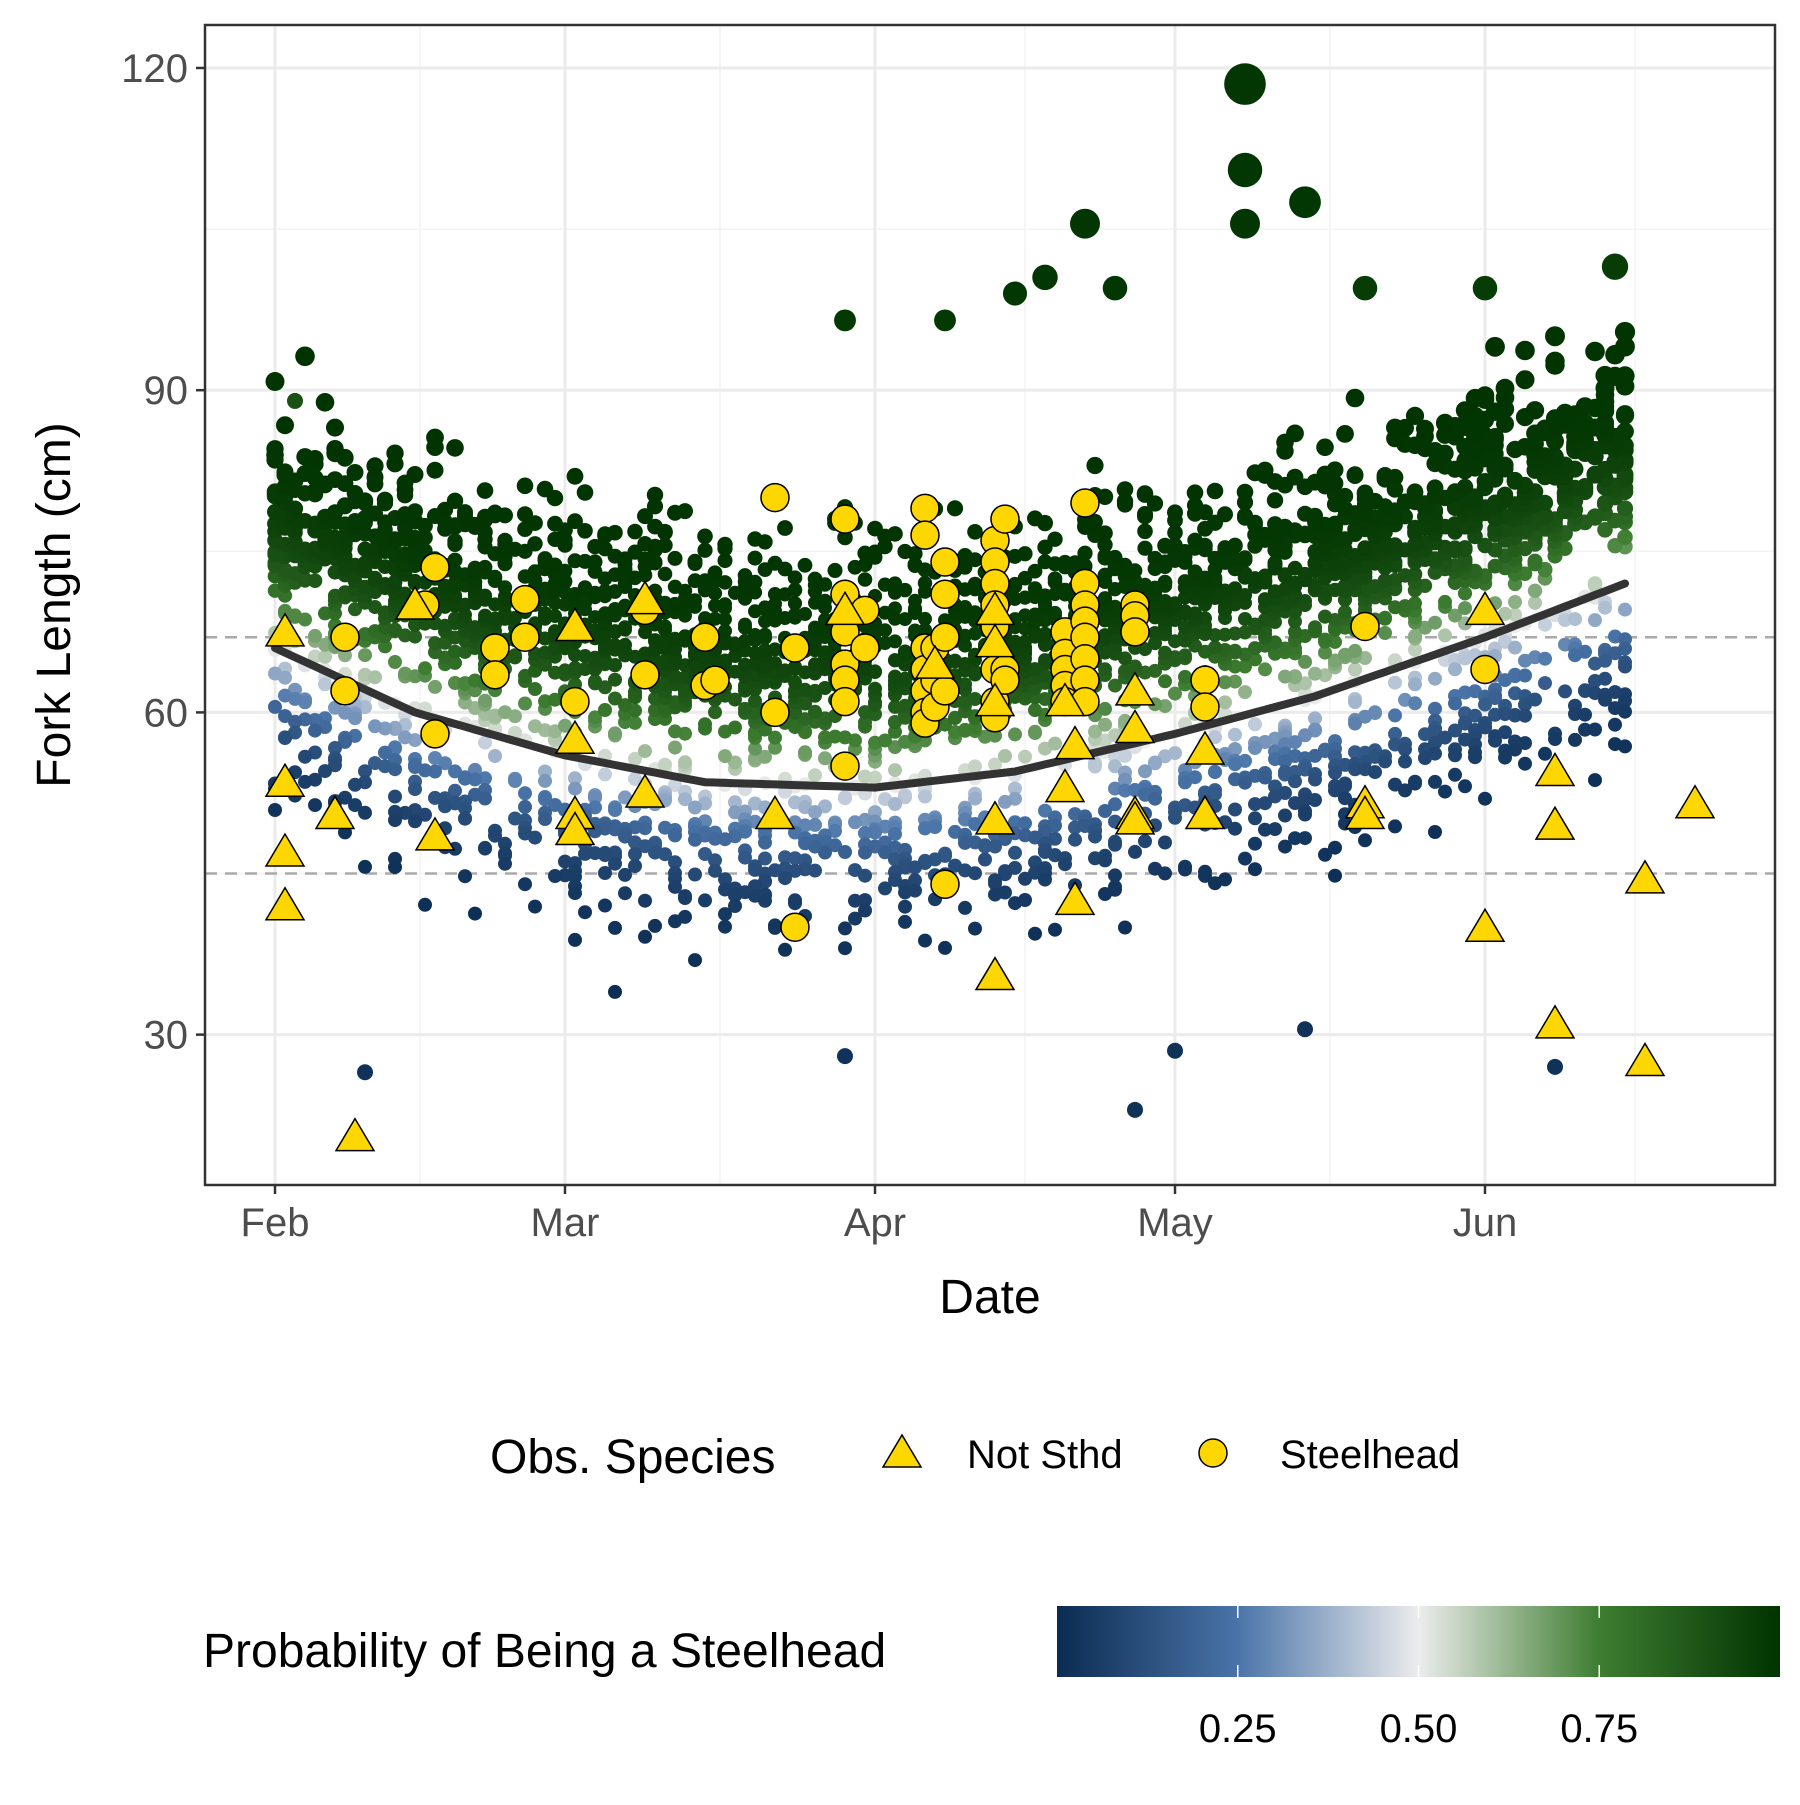 The width and height of the screenshot is (1800, 1805). I want to click on not-sthd-point, so click(1075, 898).